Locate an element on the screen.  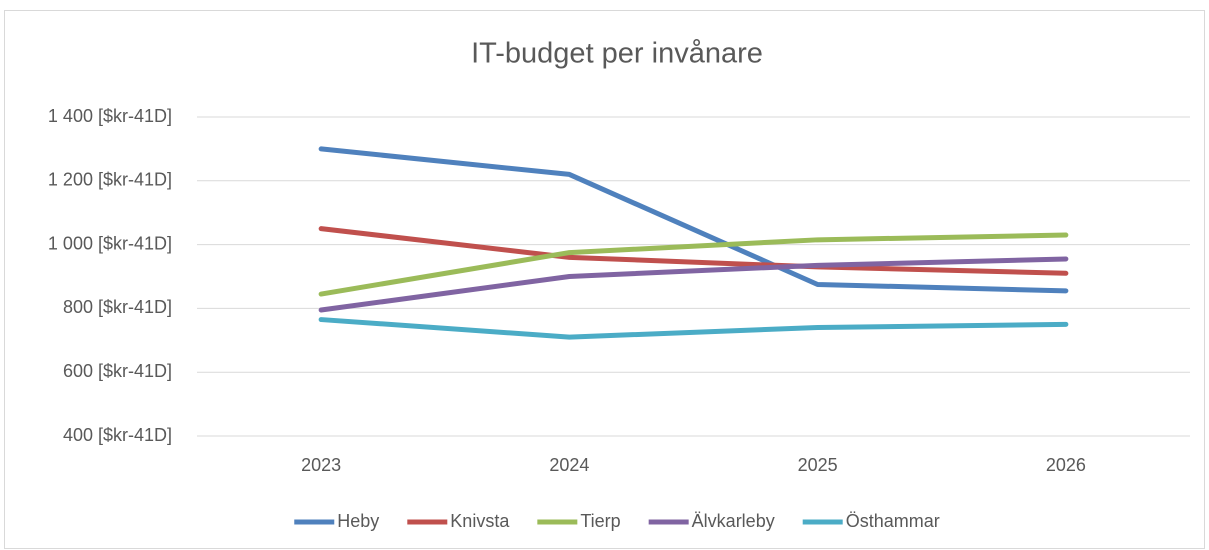
legend-label: Knivsta is located at coordinates (480, 521).